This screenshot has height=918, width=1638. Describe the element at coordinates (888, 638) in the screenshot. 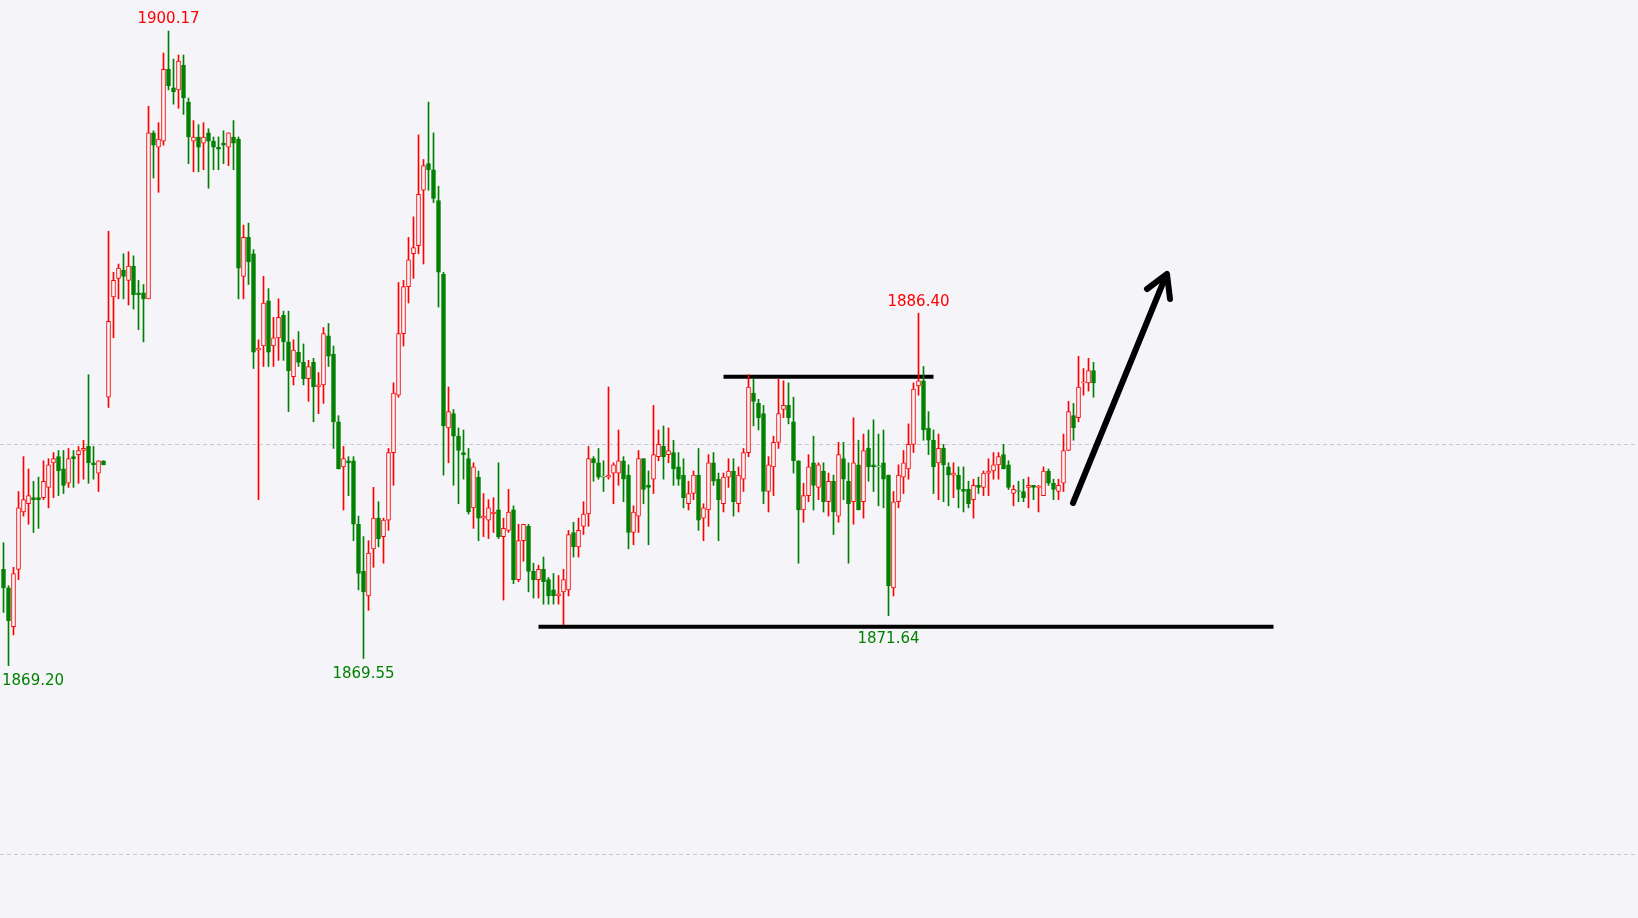

I see `annotation: 1871.64` at that location.